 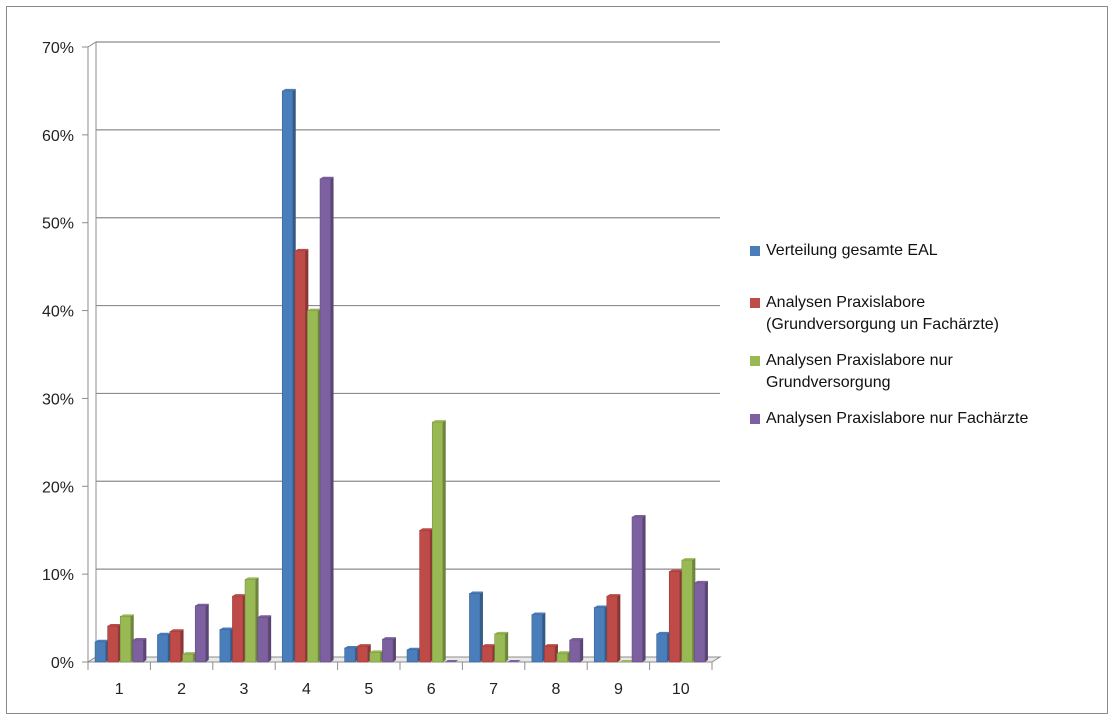 What do you see at coordinates (351, 654) in the screenshot?
I see `bar-series1-cat5` at bounding box center [351, 654].